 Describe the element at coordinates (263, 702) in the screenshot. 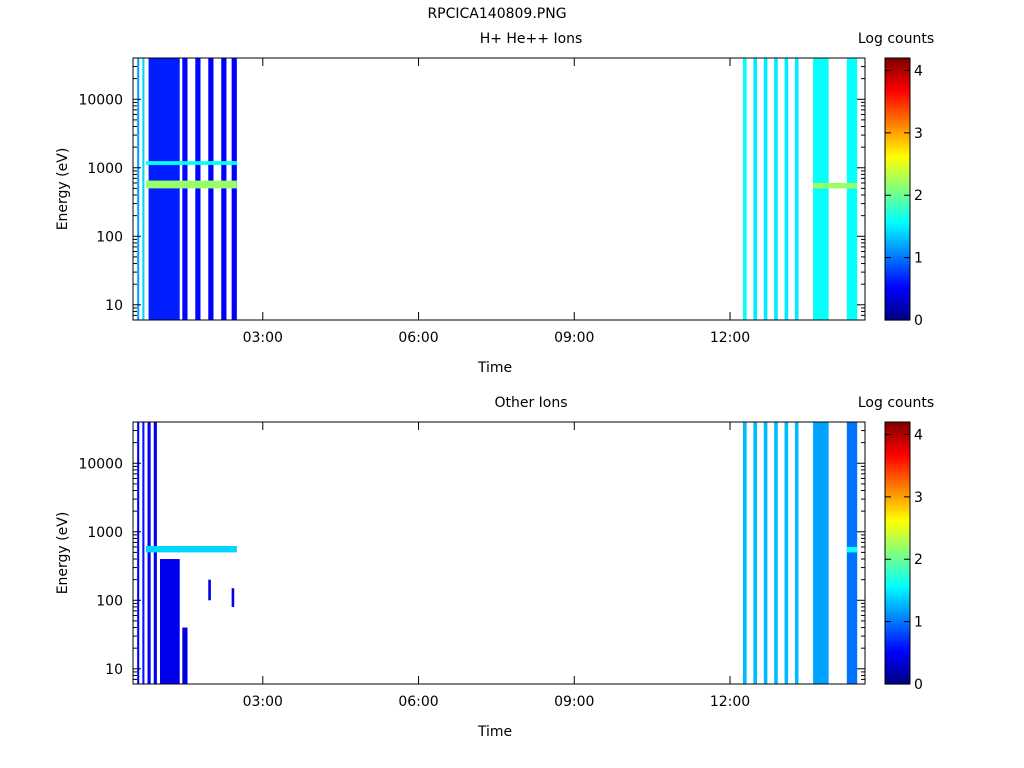

I see `x-tick-label: 03:00` at that location.